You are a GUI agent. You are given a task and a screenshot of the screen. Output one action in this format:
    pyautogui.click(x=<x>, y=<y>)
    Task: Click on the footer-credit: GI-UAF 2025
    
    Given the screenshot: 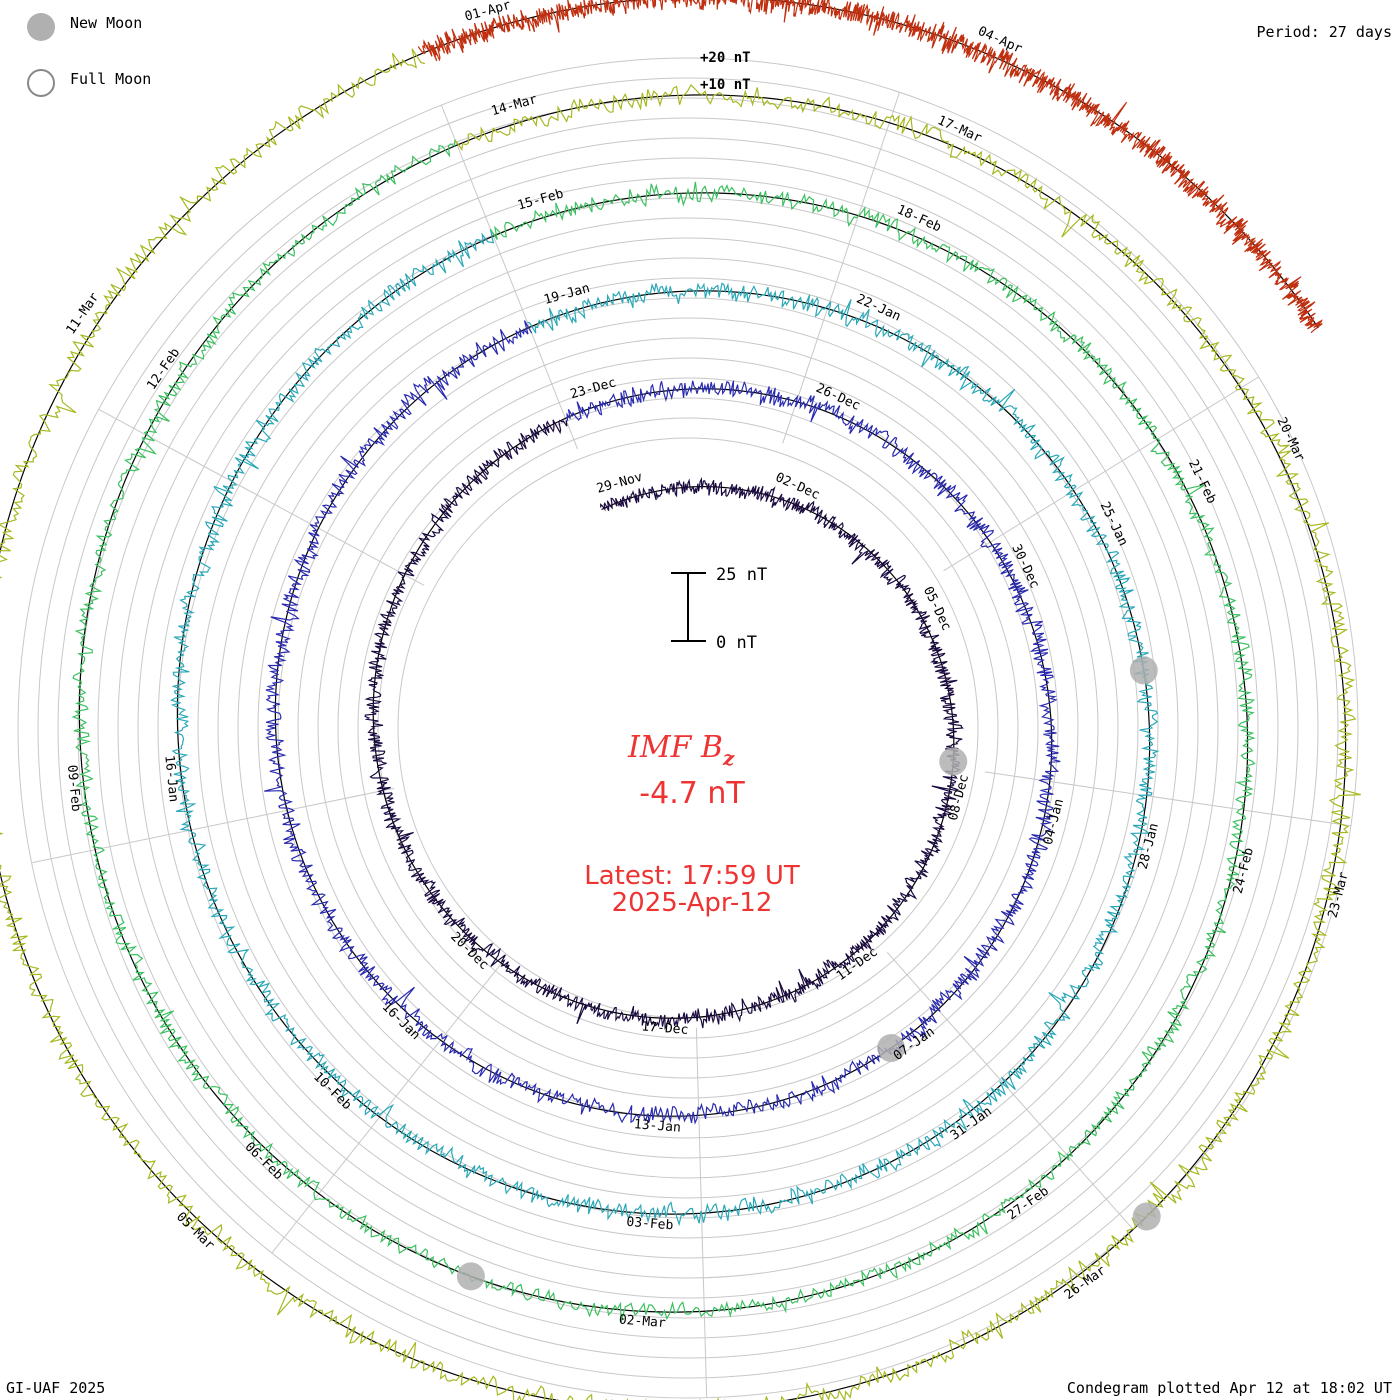 What is the action you would take?
    pyautogui.click(x=56, y=1388)
    